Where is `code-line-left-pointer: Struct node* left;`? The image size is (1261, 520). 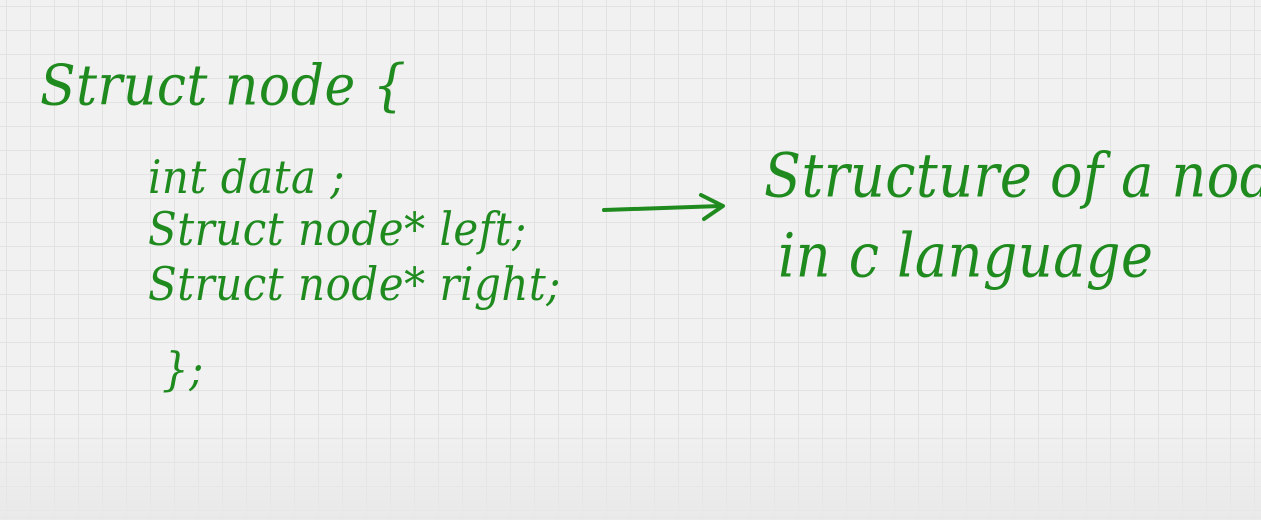
code-line-left-pointer: Struct node* left; is located at coordinates (337, 229).